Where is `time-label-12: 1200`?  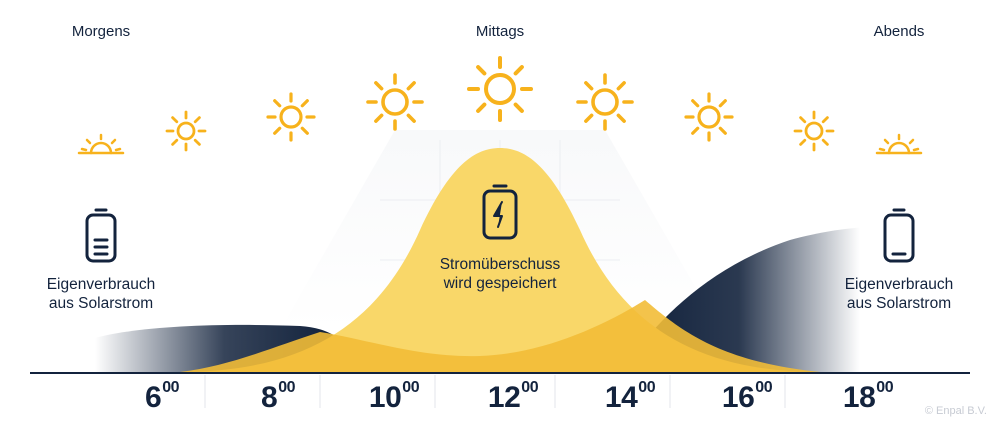
time-label-12: 1200 is located at coordinates (513, 396).